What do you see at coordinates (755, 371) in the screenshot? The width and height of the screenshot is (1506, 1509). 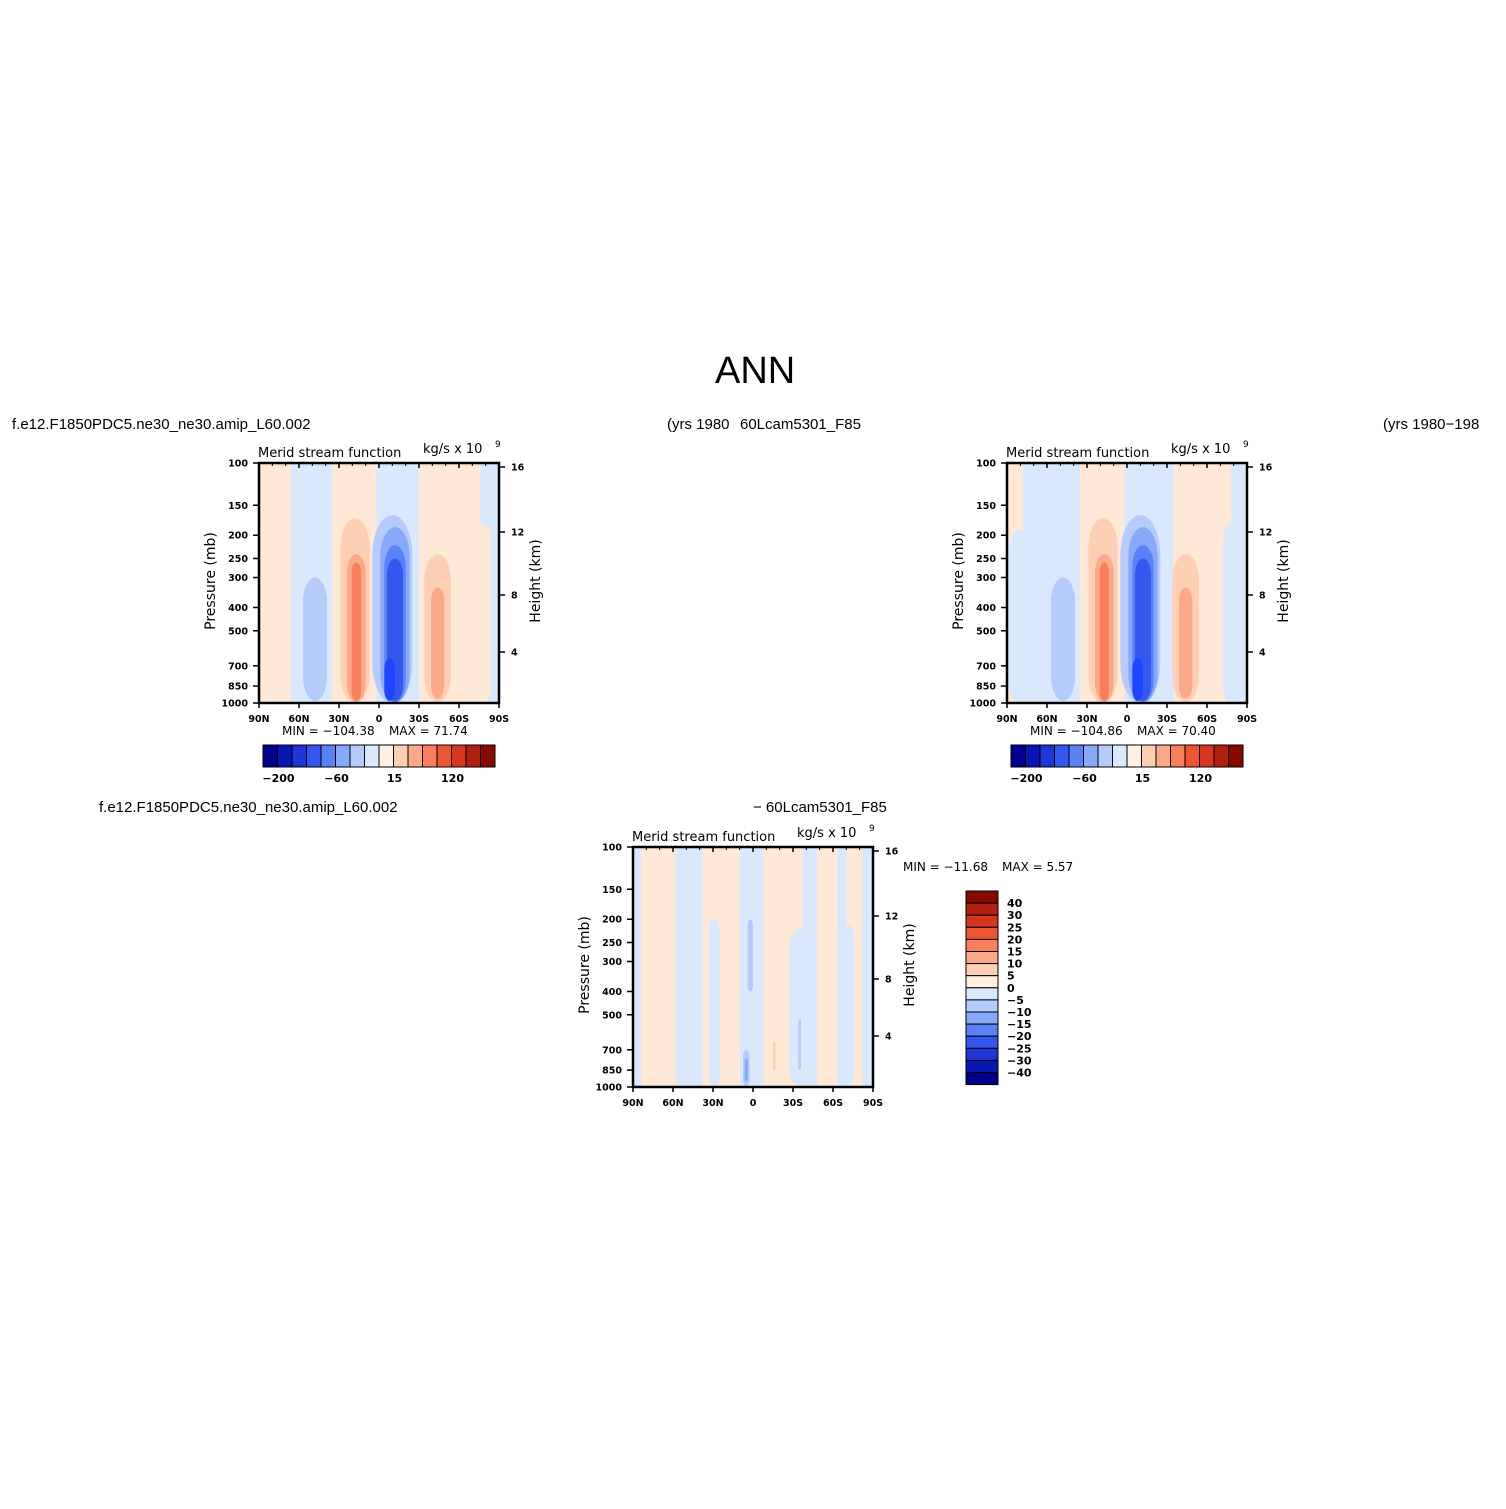 I see `page-title: ANN` at bounding box center [755, 371].